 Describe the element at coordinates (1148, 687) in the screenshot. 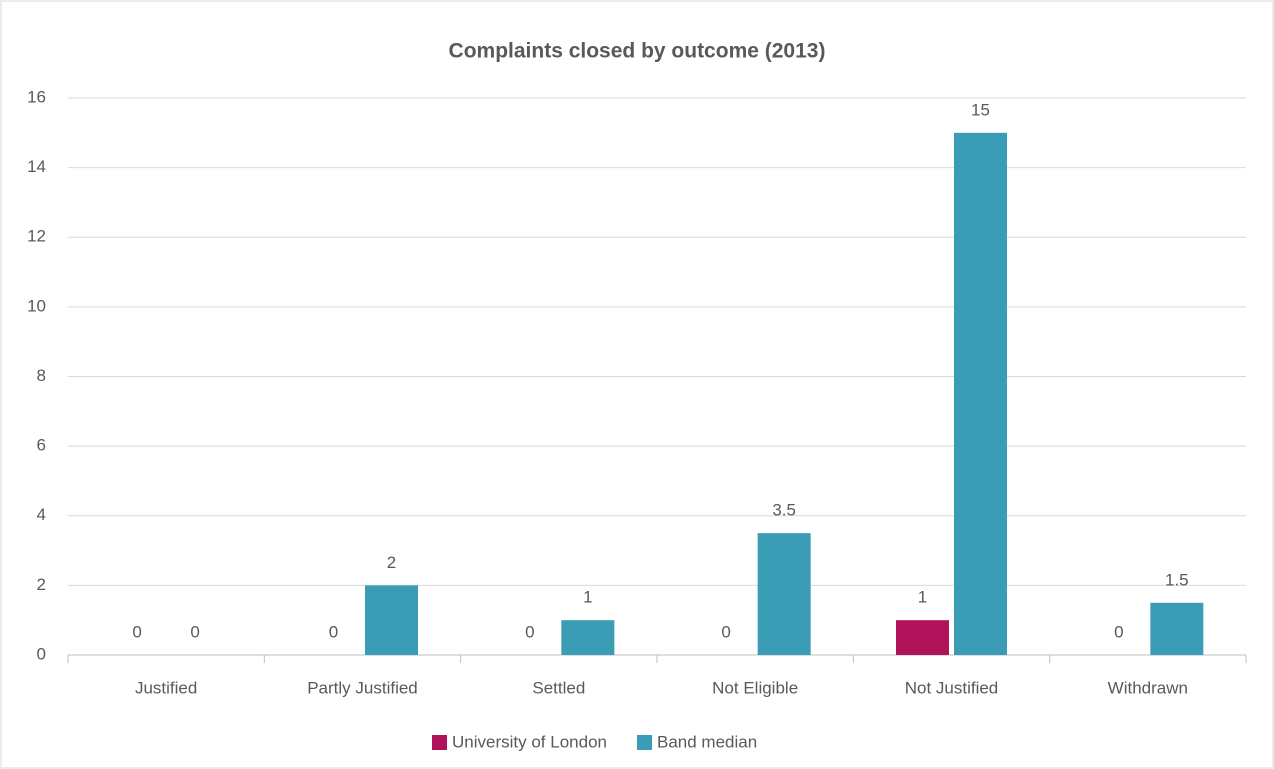

I see `x-tick-label: Withdrawn` at that location.